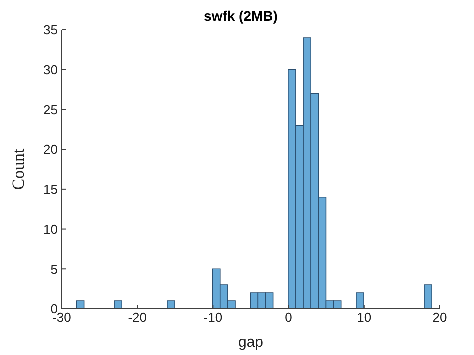 This screenshot has height=355, width=474. What do you see at coordinates (364, 318) in the screenshot?
I see `x-tick-label: 10` at bounding box center [364, 318].